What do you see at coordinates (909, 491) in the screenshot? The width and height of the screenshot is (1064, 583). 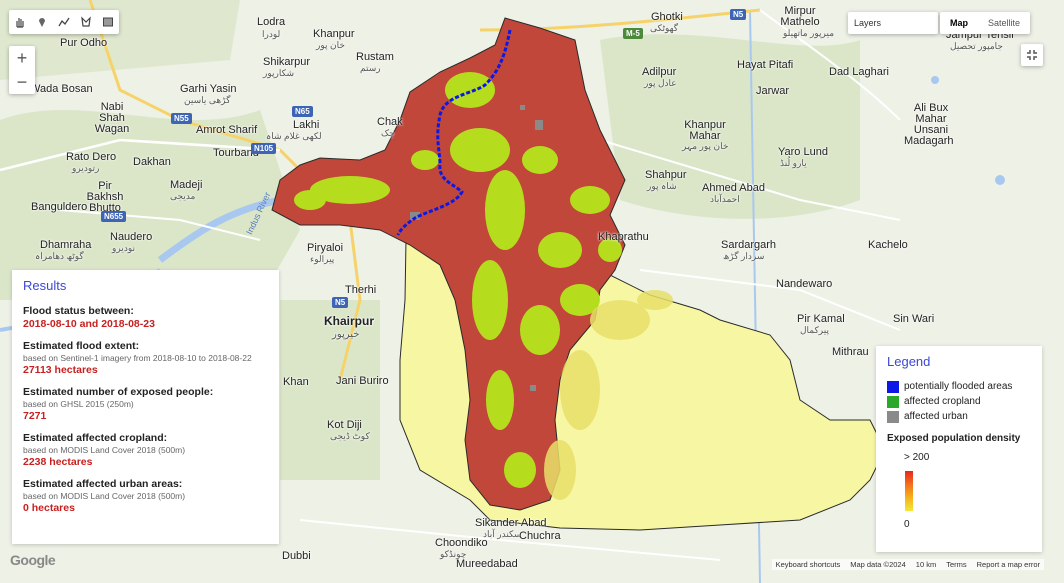 I see `density-color-ramp` at bounding box center [909, 491].